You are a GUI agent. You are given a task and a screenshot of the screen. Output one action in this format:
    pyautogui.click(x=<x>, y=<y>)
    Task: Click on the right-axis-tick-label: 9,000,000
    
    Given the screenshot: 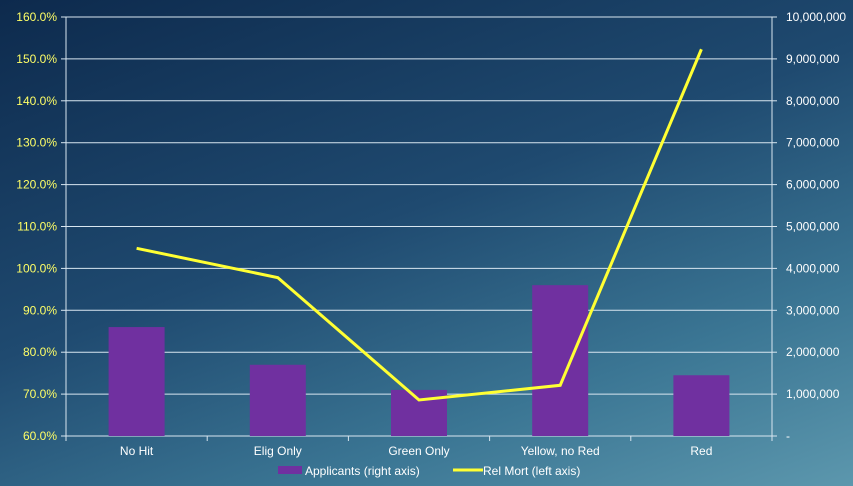 What is the action you would take?
    pyautogui.click(x=813, y=59)
    